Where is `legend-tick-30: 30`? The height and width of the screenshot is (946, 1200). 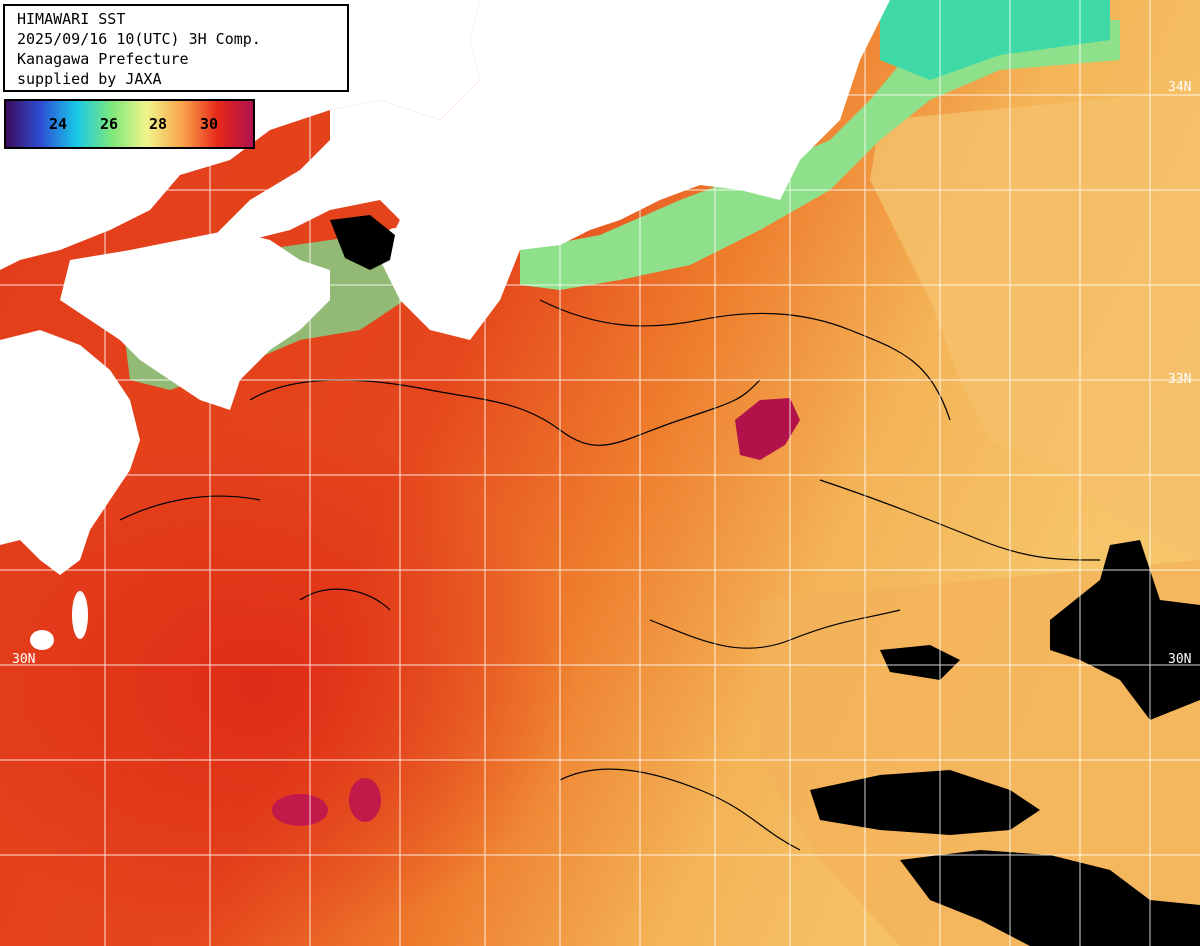
legend-tick-30: 30 is located at coordinates (209, 124).